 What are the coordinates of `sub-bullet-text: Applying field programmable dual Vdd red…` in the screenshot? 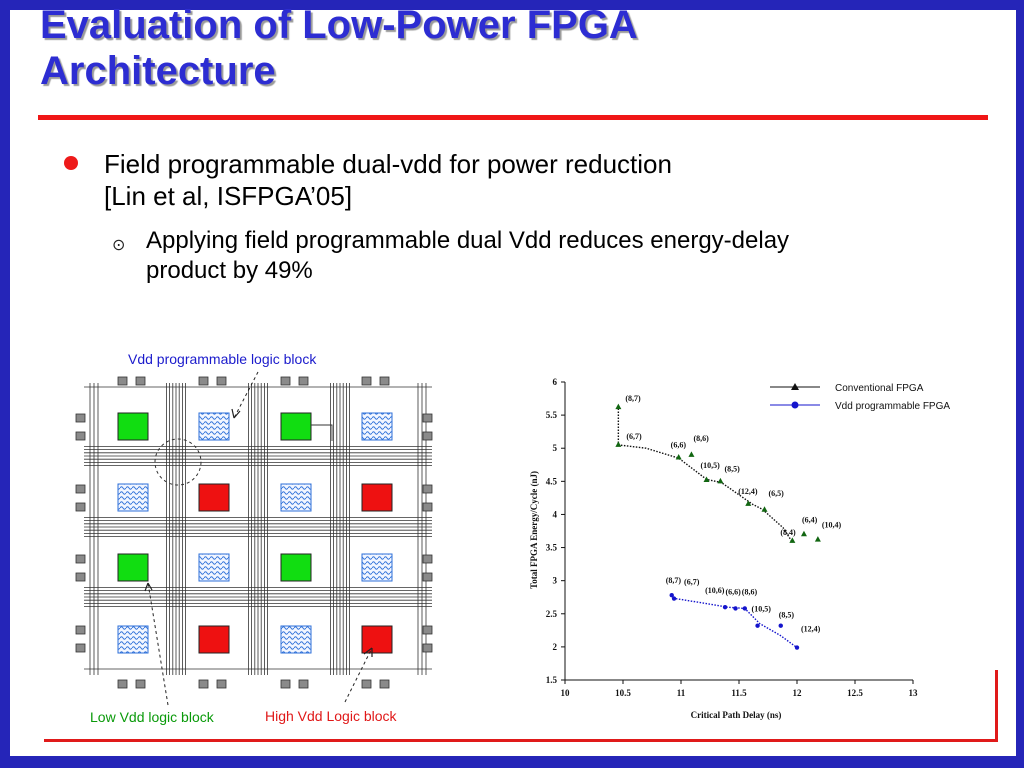 It's located at (467, 256).